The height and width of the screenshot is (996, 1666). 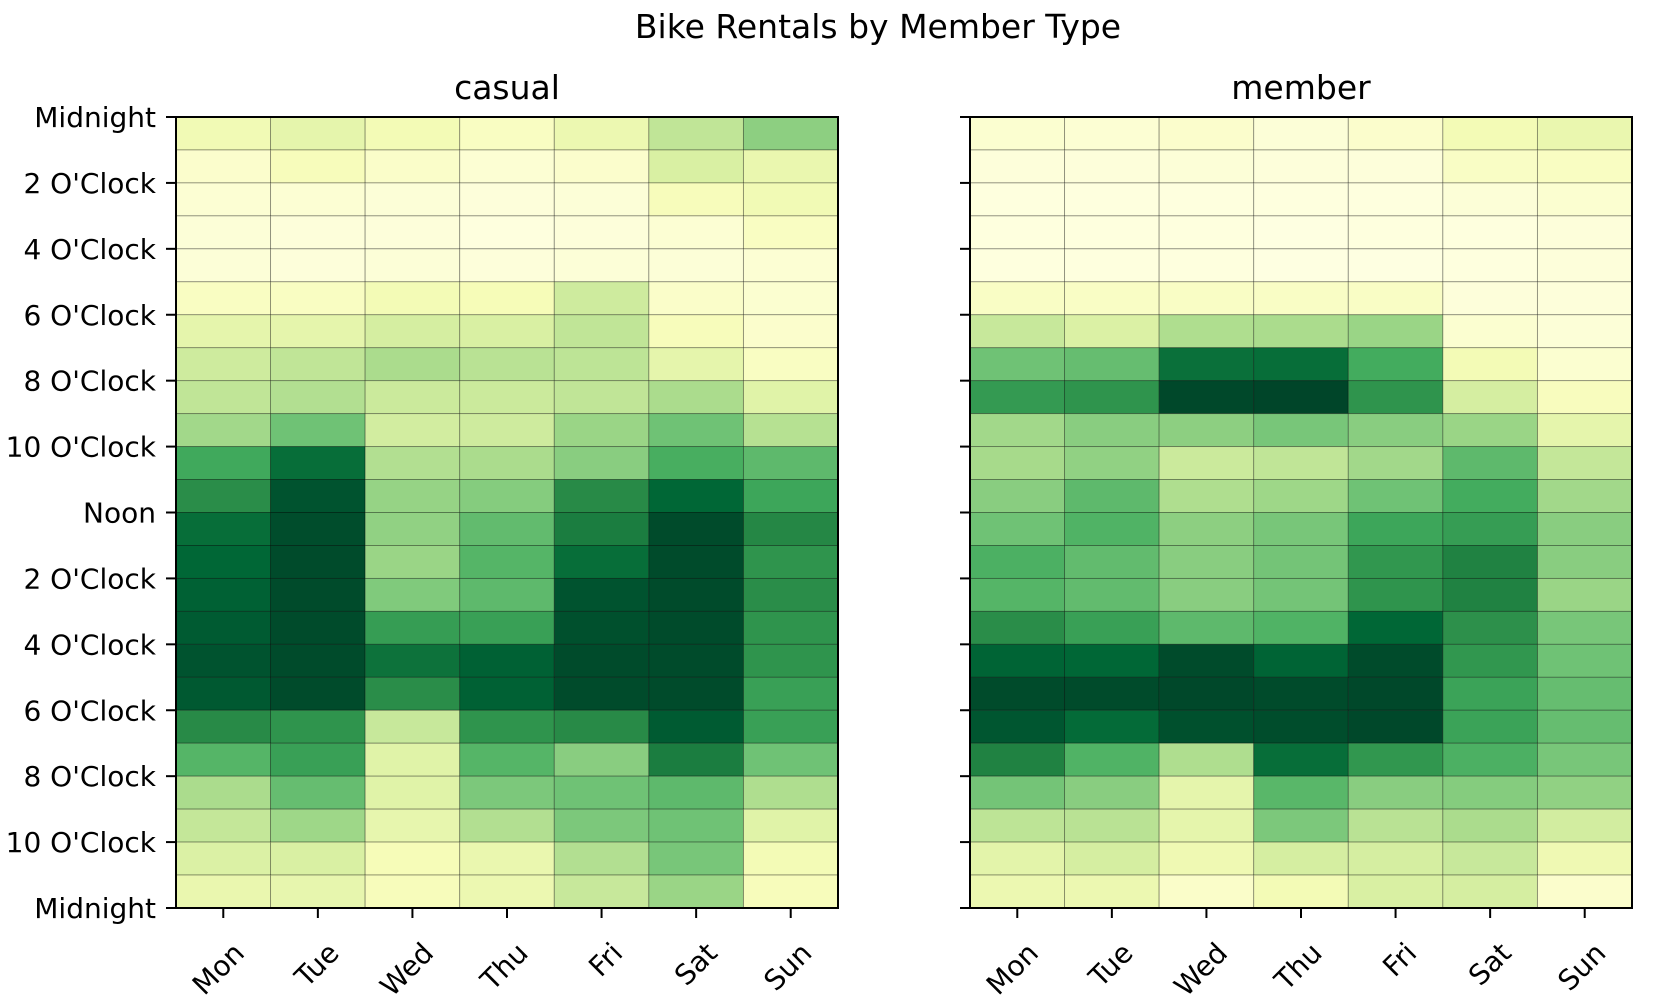 What do you see at coordinates (605, 959) in the screenshot?
I see `x-tick-label: Fri` at bounding box center [605, 959].